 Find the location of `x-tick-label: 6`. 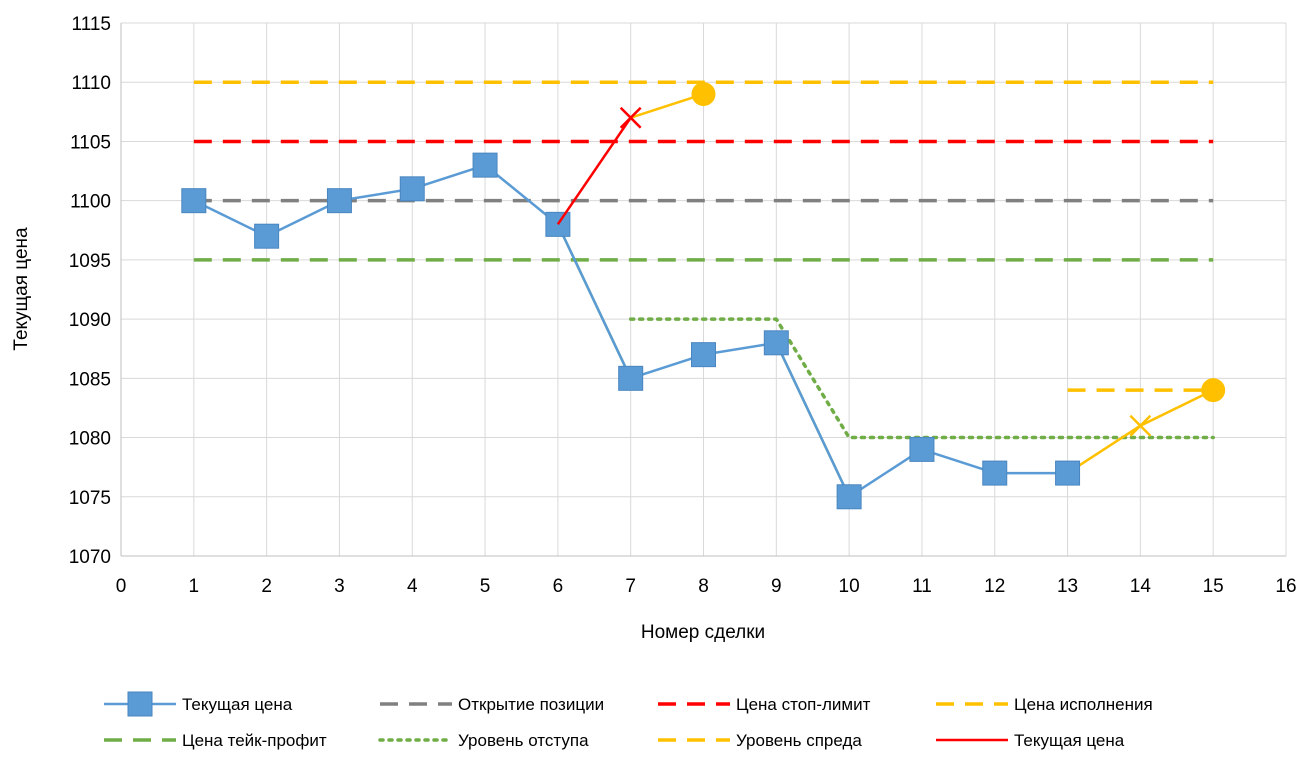

x-tick-label: 6 is located at coordinates (558, 586).